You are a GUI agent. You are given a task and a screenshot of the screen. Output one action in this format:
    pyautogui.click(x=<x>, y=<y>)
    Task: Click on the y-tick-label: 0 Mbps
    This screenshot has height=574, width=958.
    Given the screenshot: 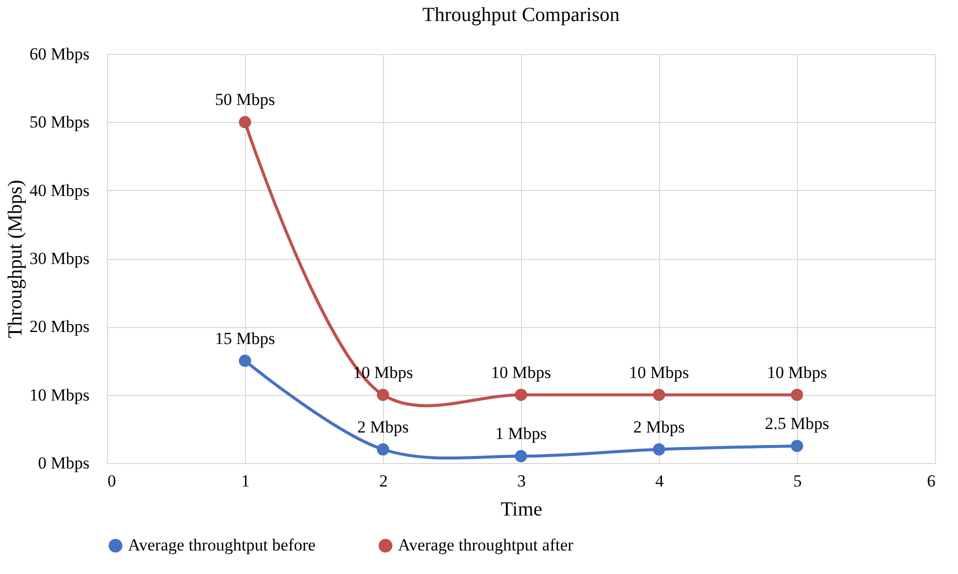 What is the action you would take?
    pyautogui.click(x=64, y=463)
    